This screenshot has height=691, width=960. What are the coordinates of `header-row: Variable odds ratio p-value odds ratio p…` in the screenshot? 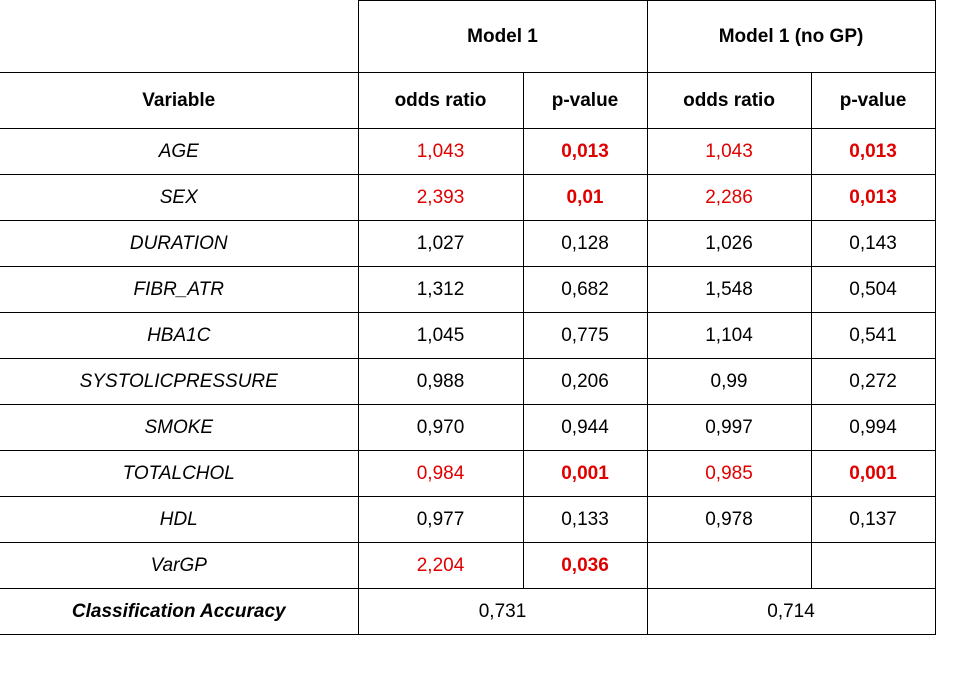 It's located at (468, 100).